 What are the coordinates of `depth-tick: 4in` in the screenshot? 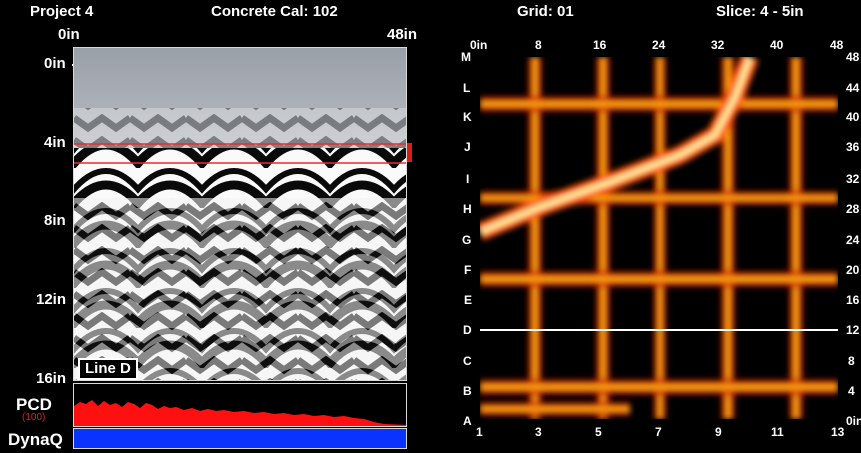 It's located at (55, 142).